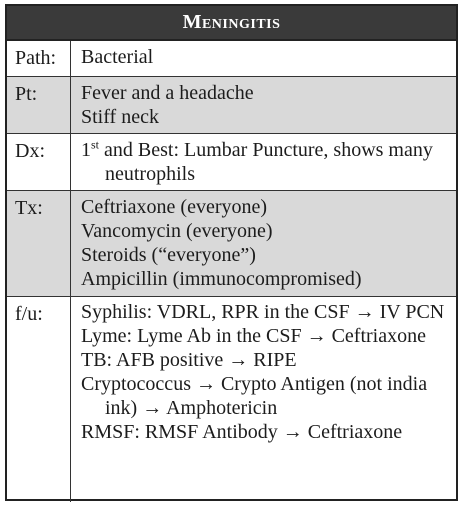  What do you see at coordinates (168, 255) in the screenshot?
I see `tx-line: Steroids (“everyone”)` at bounding box center [168, 255].